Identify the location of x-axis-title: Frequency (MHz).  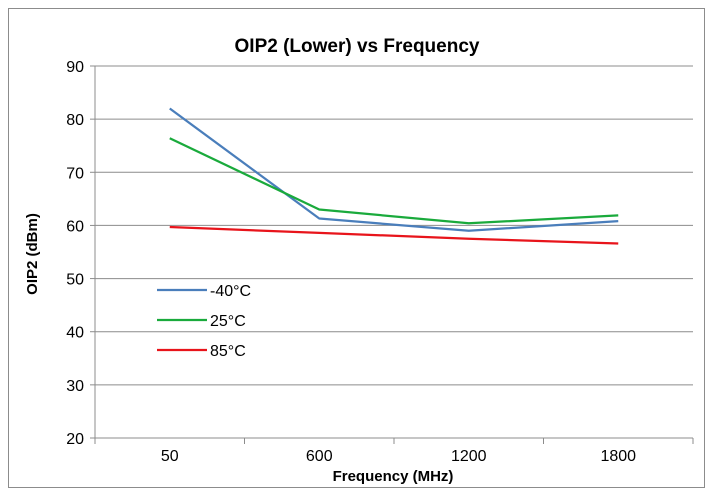
(393, 476).